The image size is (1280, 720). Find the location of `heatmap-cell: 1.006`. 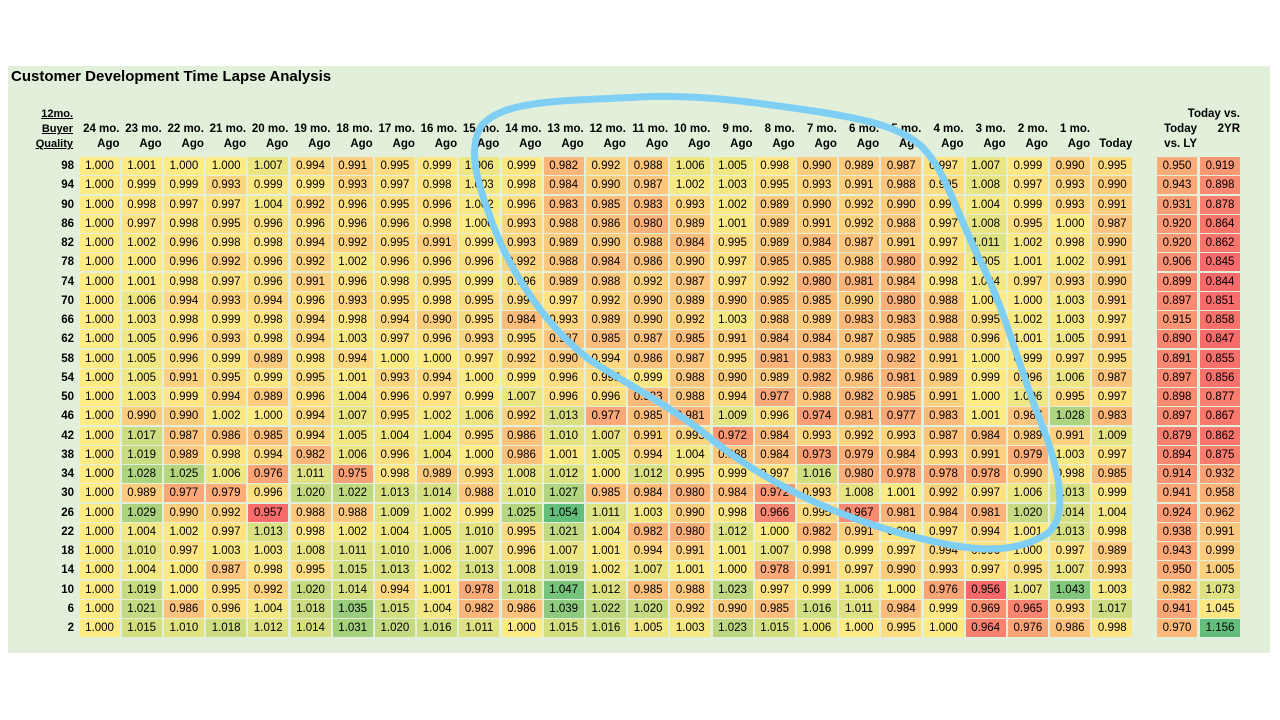

heatmap-cell: 1.006 is located at coordinates (352, 454).